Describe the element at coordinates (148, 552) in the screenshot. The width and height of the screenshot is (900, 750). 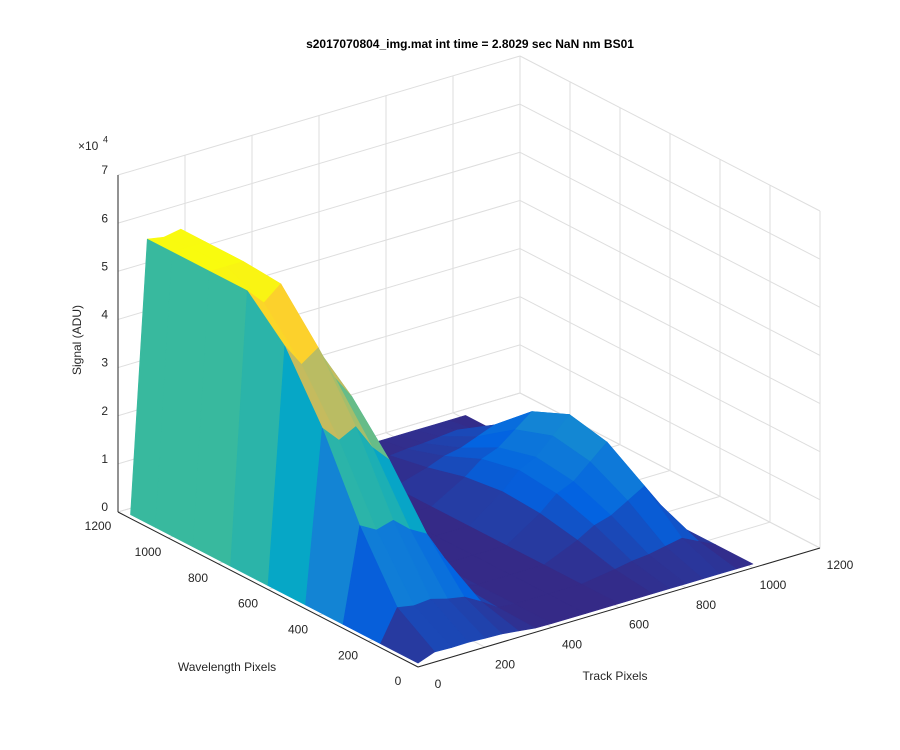
I see `y-tick-label: 1000` at that location.